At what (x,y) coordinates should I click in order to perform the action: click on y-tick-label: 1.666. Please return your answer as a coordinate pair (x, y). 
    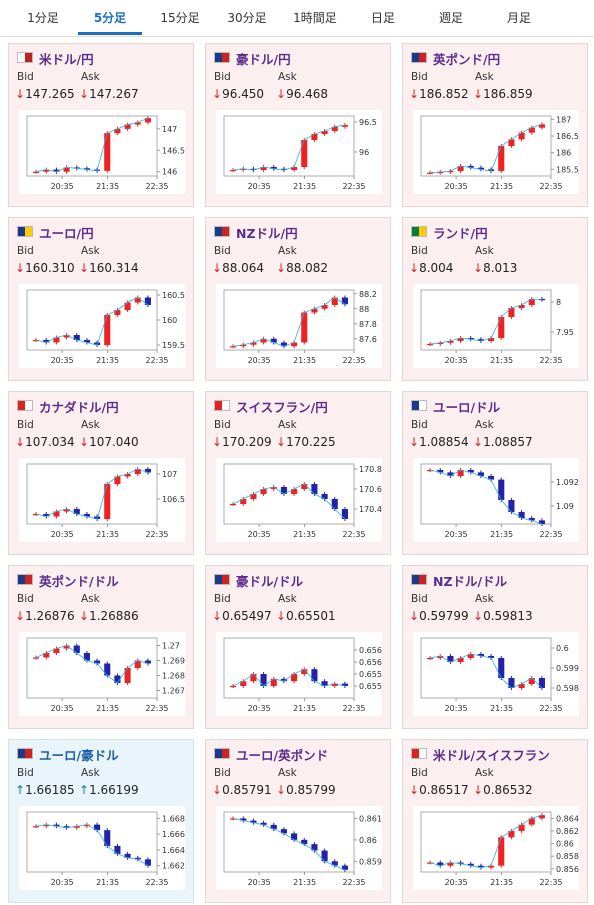
    Looking at the image, I should click on (173, 834).